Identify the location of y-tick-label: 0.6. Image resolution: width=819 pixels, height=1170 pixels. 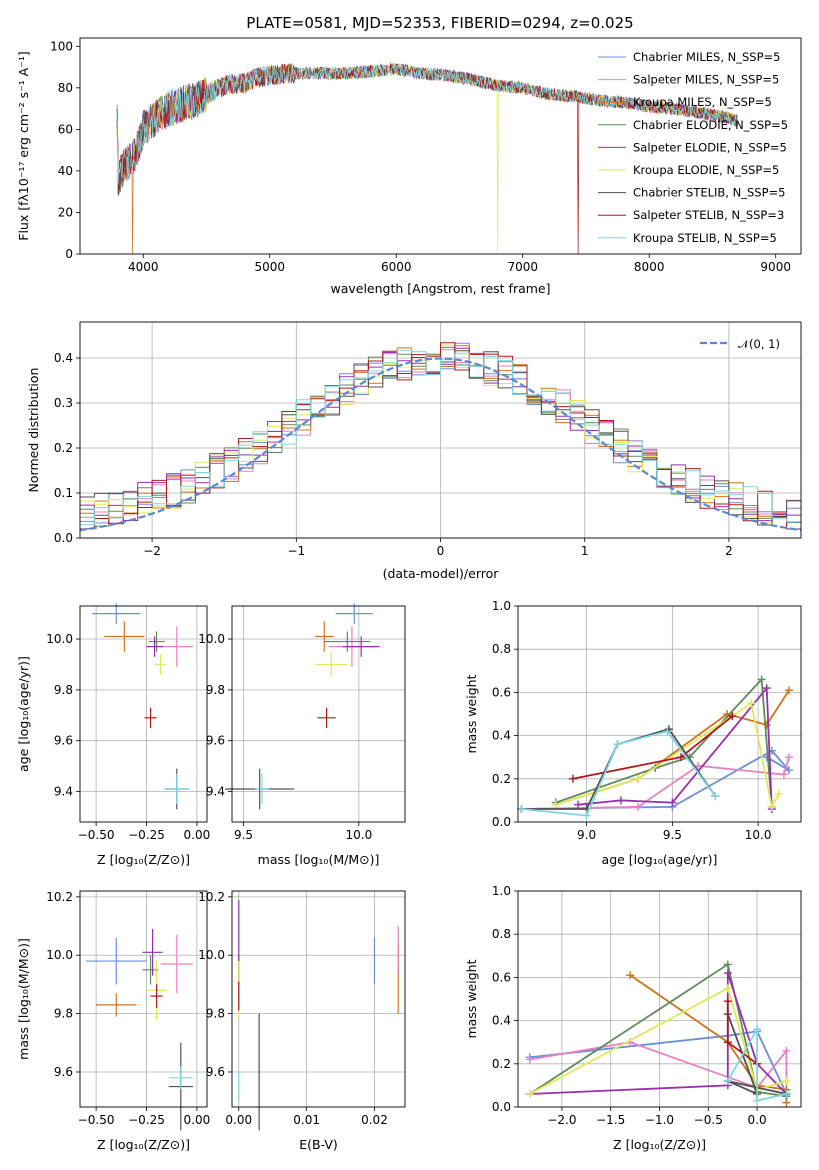
(501, 692).